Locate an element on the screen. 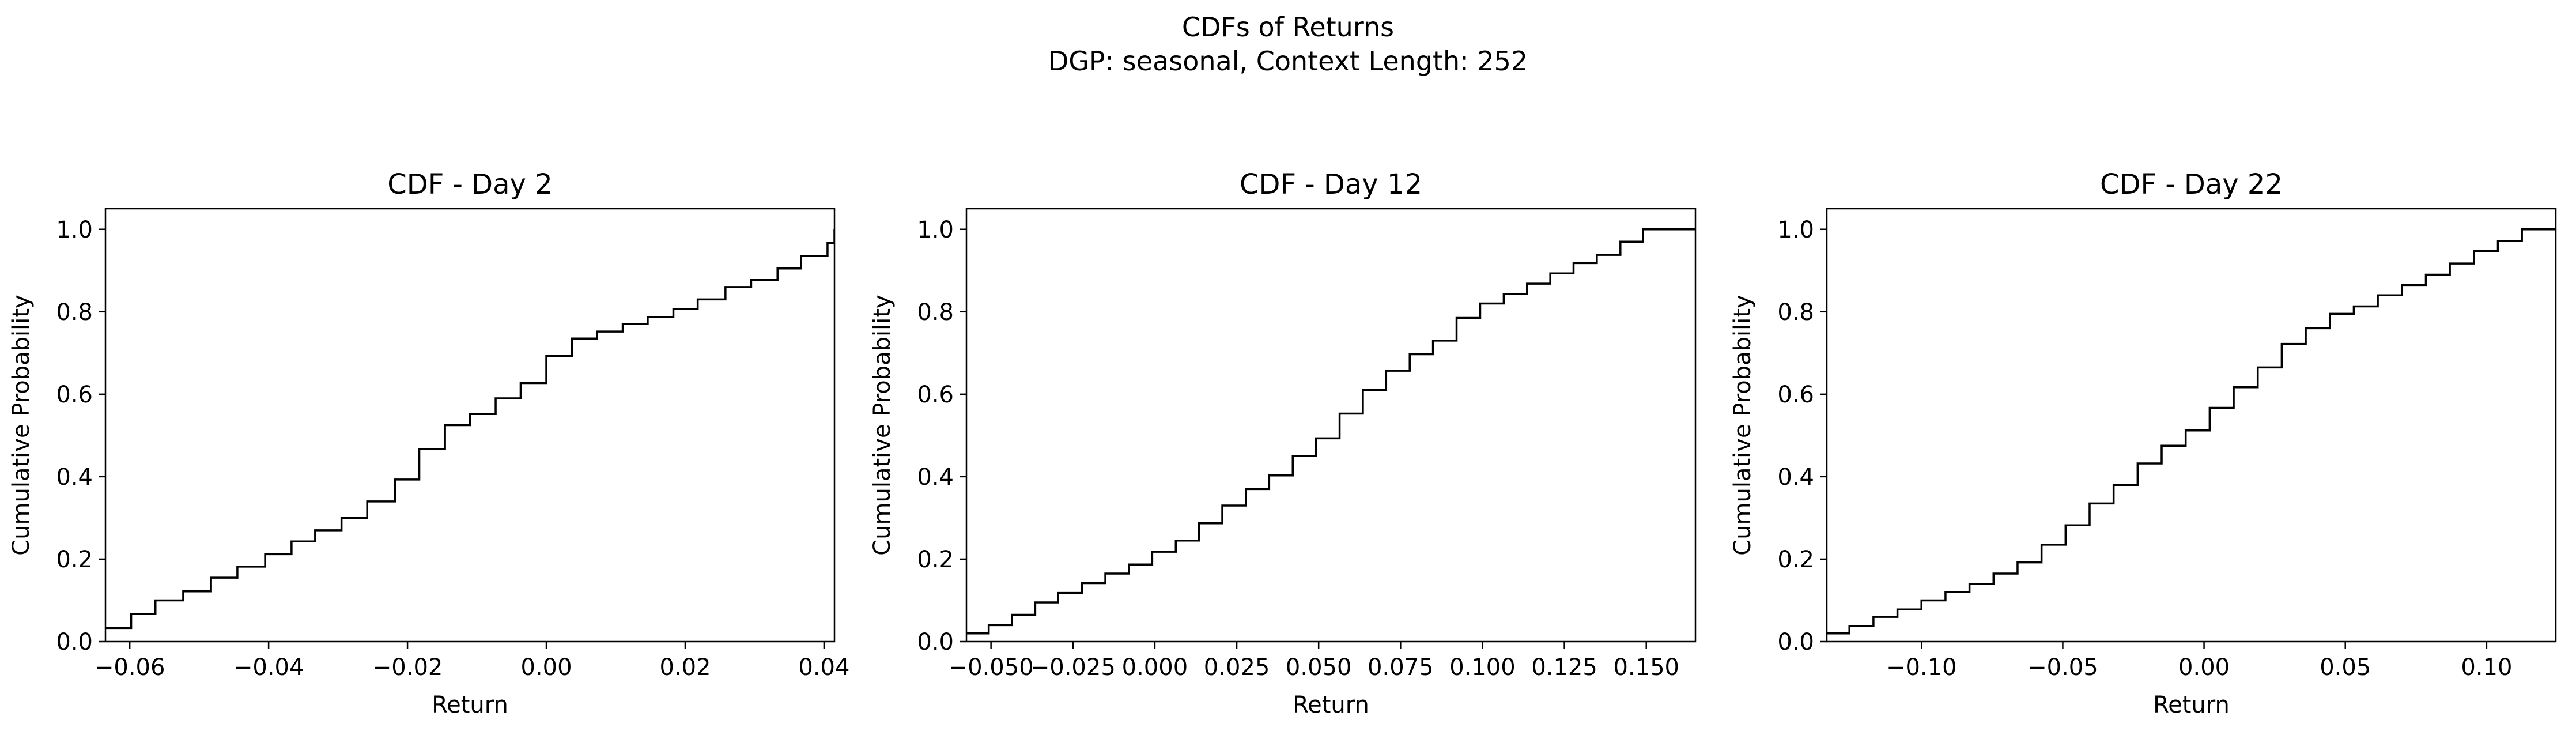 This screenshot has width=2576, height=735. x-tick-label: 0.075 is located at coordinates (1401, 667).